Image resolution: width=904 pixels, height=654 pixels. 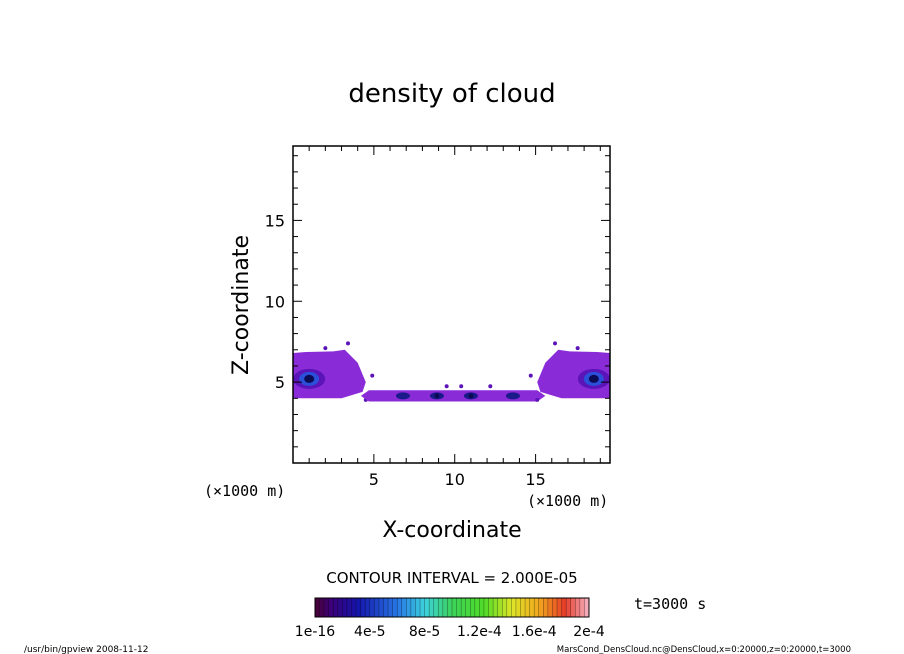 I want to click on colorbar-frame, so click(x=452, y=607).